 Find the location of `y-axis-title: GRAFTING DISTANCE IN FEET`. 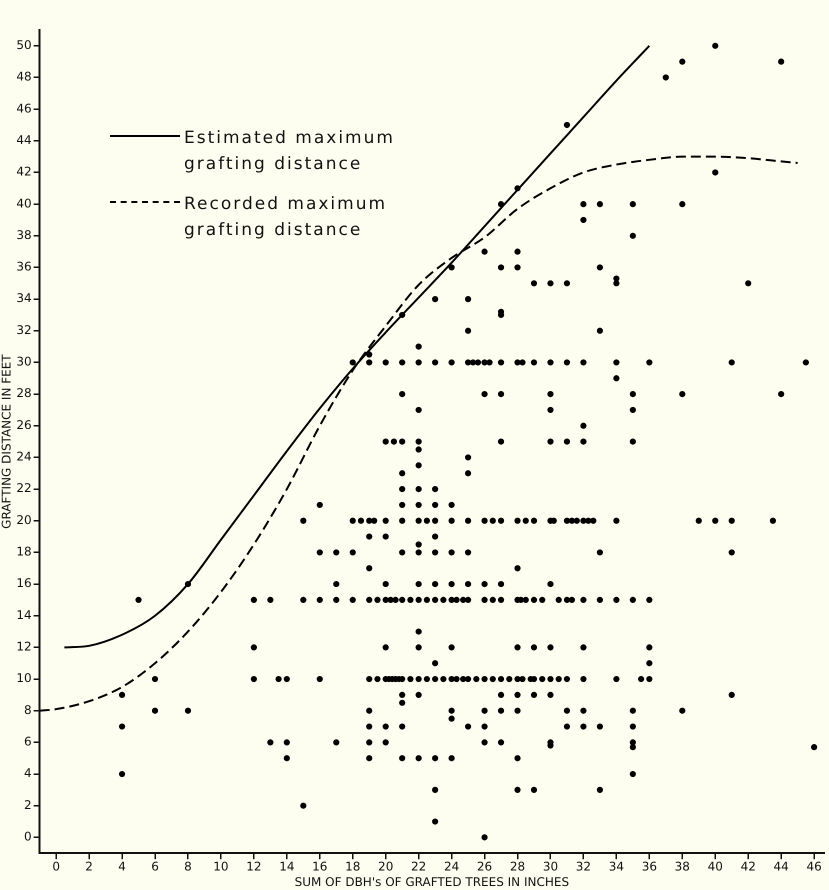

y-axis-title: GRAFTING DISTANCE IN FEET is located at coordinates (7, 441).